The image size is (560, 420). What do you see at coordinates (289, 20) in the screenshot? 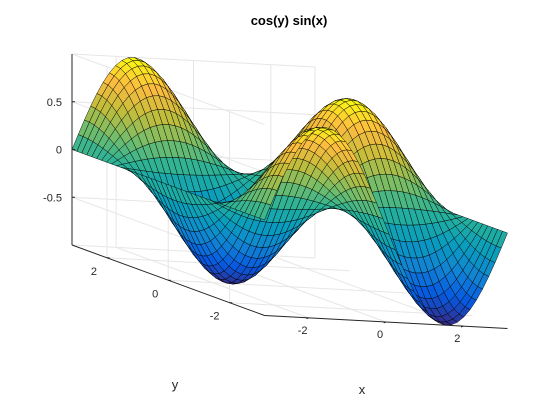
I see `chart-title: cos(y) sin(x)` at bounding box center [289, 20].